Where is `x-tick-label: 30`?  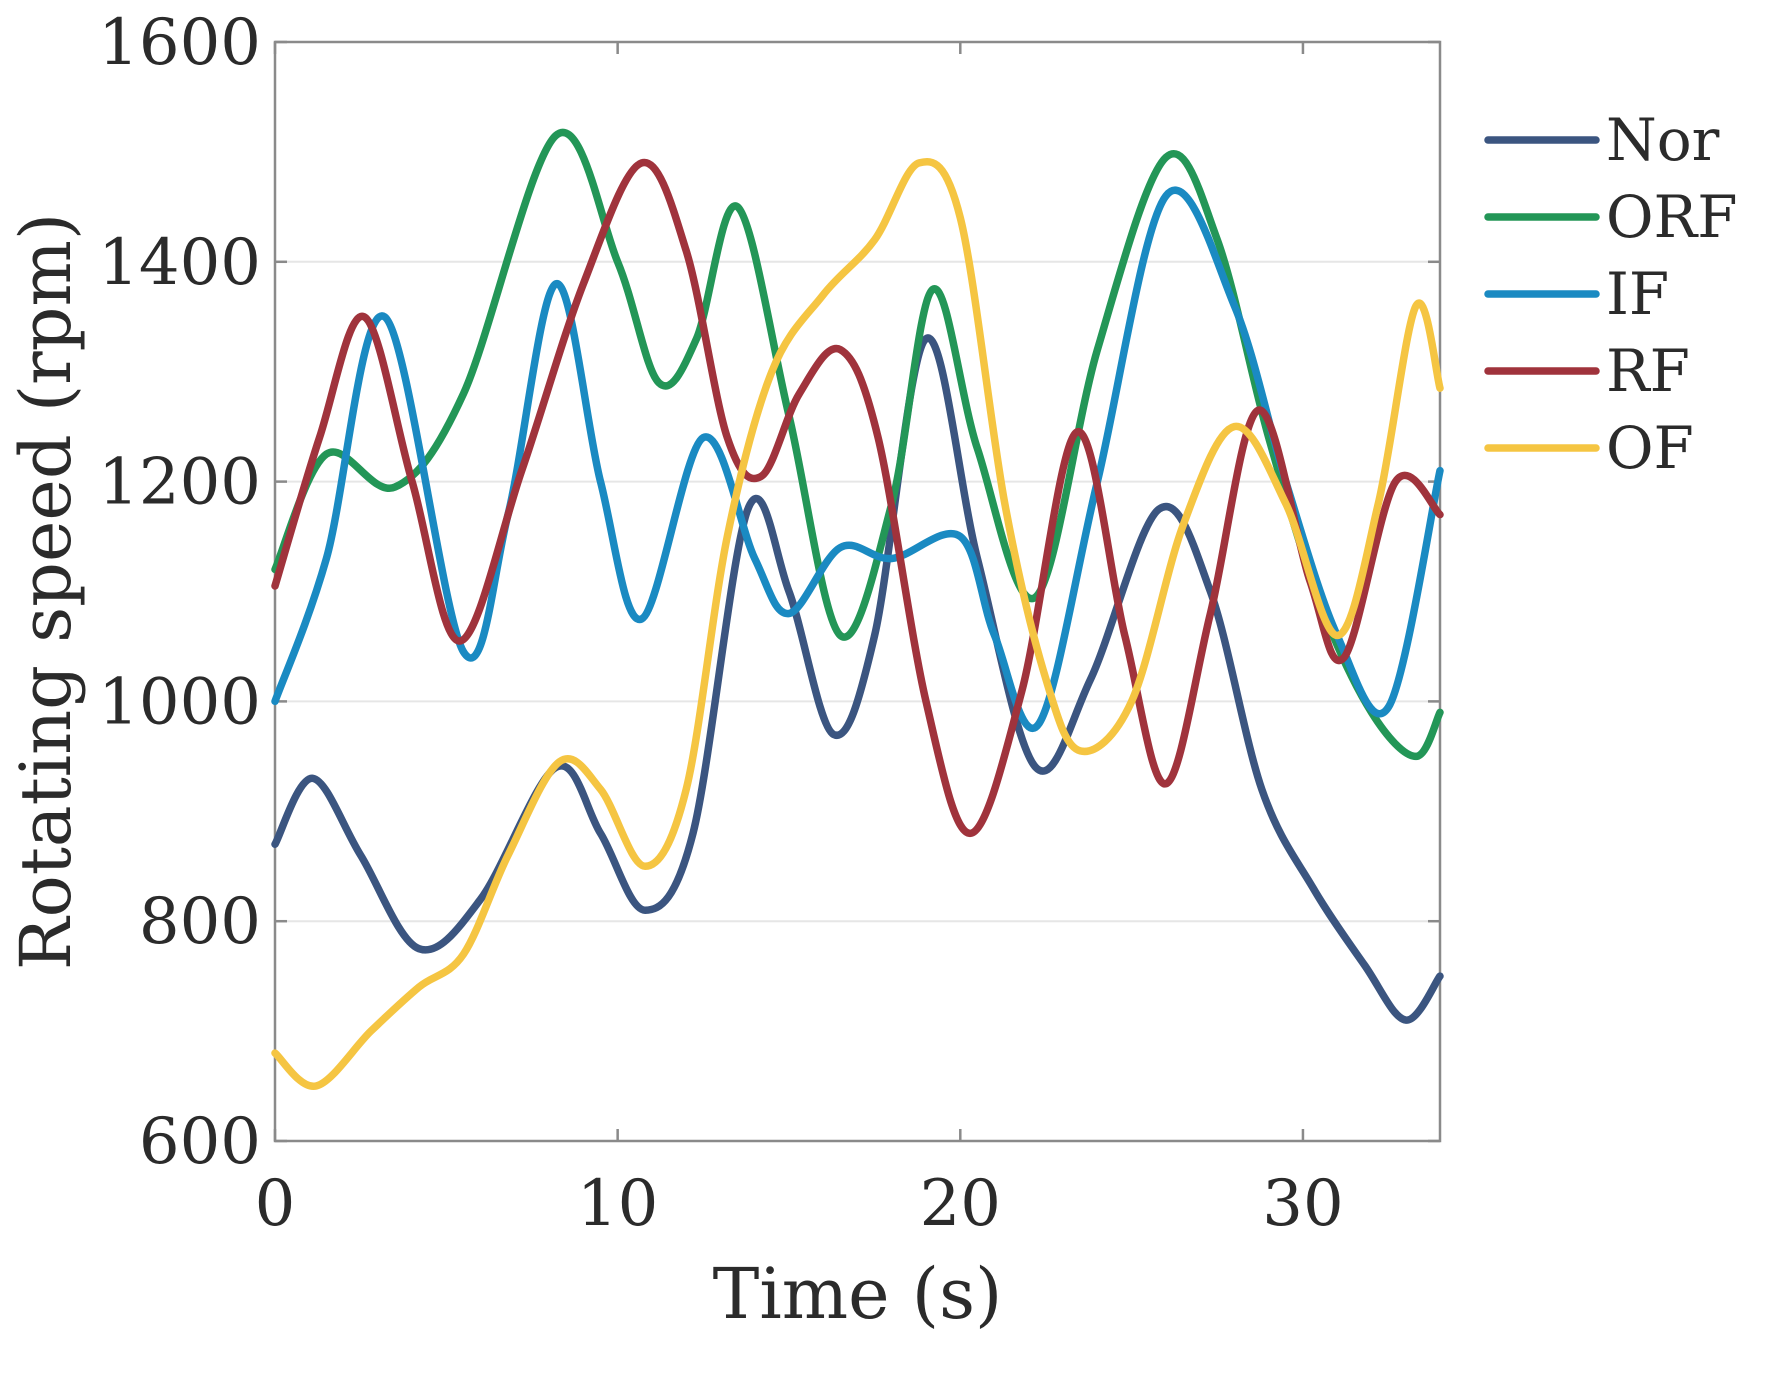
x-tick-label: 30 is located at coordinates (1302, 1204).